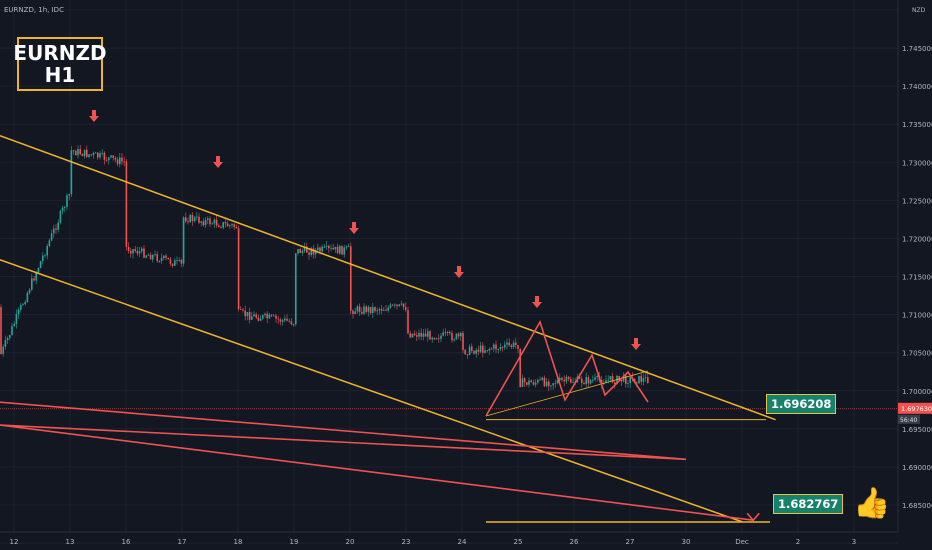 The image size is (932, 550). Describe the element at coordinates (917, 278) in the screenshot. I see `y-tick-label: 1.715000` at that location.